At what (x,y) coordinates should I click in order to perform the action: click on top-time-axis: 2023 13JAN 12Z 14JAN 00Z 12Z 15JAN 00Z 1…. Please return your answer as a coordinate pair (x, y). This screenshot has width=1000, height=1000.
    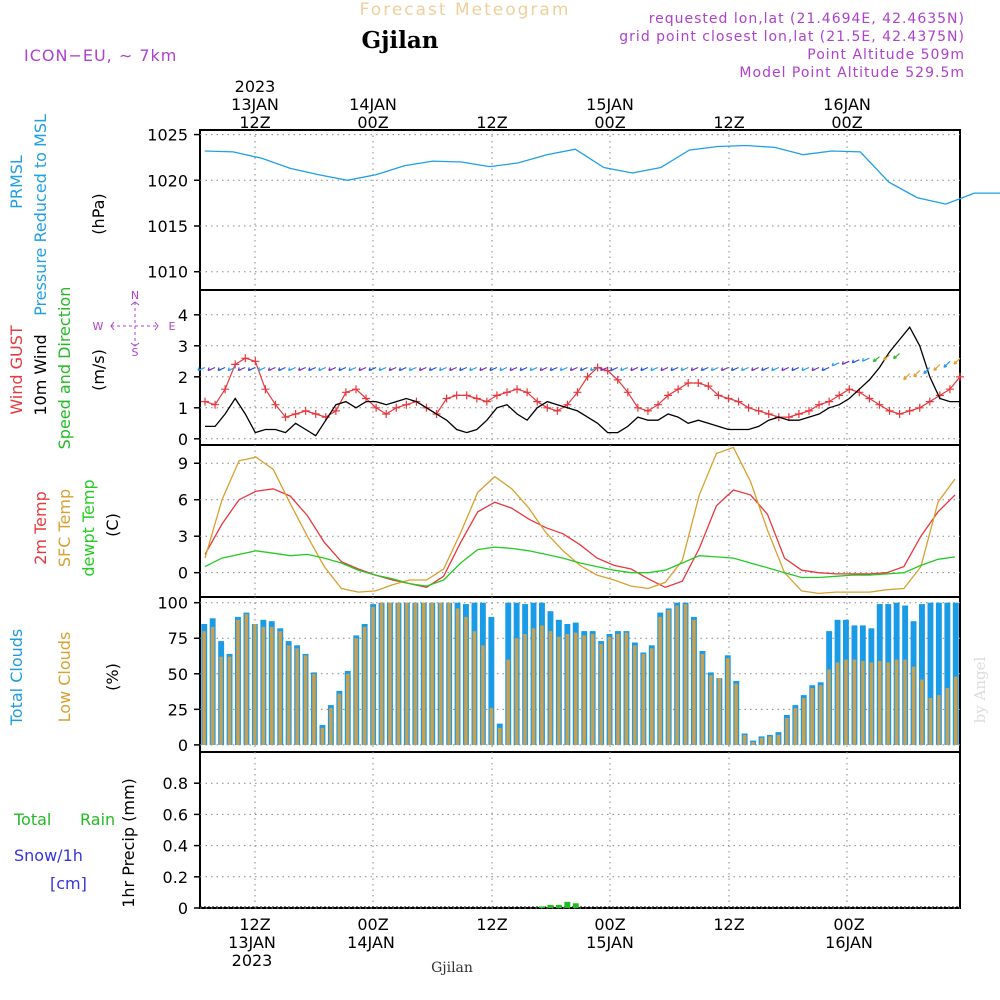
    Looking at the image, I should click on (551, 104).